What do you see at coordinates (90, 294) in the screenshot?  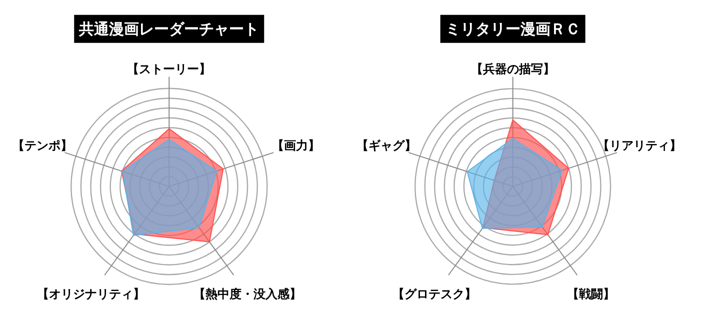 I see `spoke-label: 【オリジナリティ】` at bounding box center [90, 294].